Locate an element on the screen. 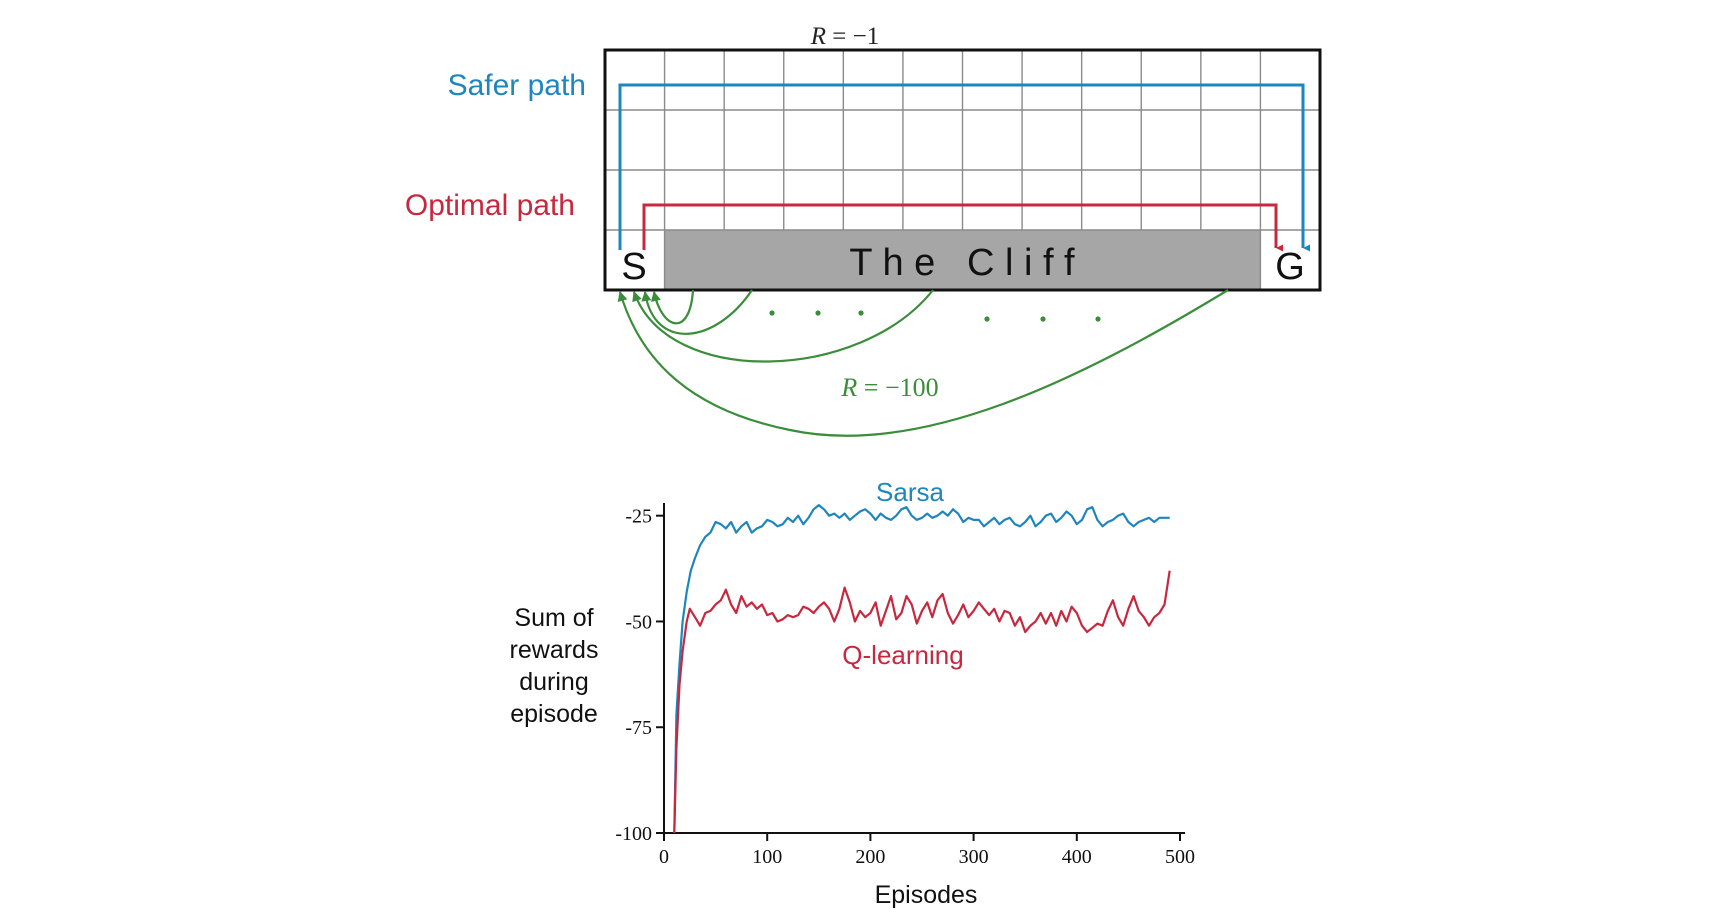 This screenshot has width=1714, height=920. sarsa-series-line is located at coordinates (921, 669).